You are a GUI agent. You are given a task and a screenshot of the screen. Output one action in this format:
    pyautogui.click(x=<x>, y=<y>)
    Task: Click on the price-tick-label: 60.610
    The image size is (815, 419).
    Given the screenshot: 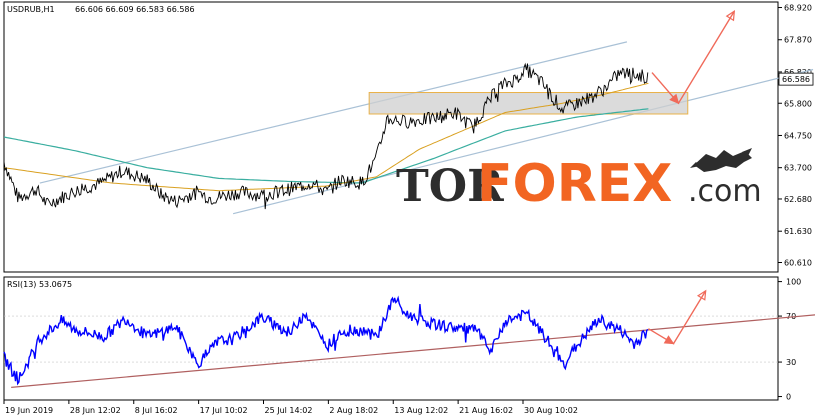 What is the action you would take?
    pyautogui.click(x=798, y=262)
    